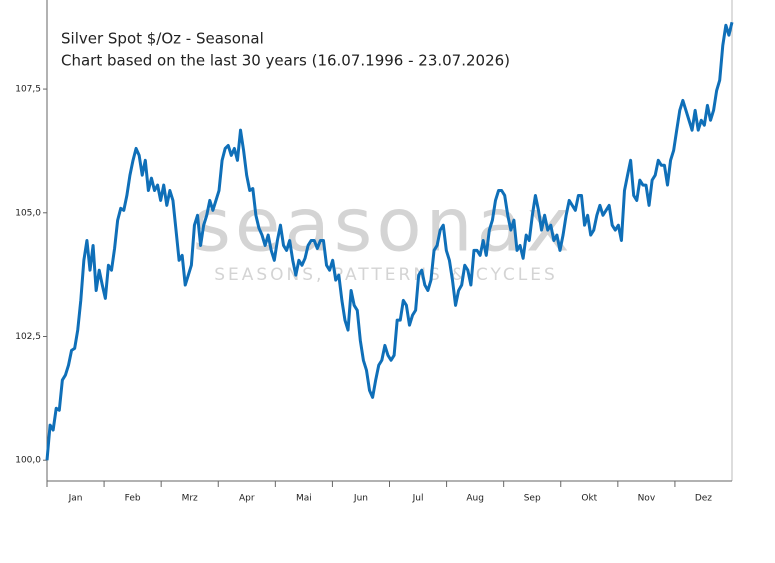 The height and width of the screenshot is (563, 775). What do you see at coordinates (418, 499) in the screenshot?
I see `x-tick-label: Jul` at bounding box center [418, 499].